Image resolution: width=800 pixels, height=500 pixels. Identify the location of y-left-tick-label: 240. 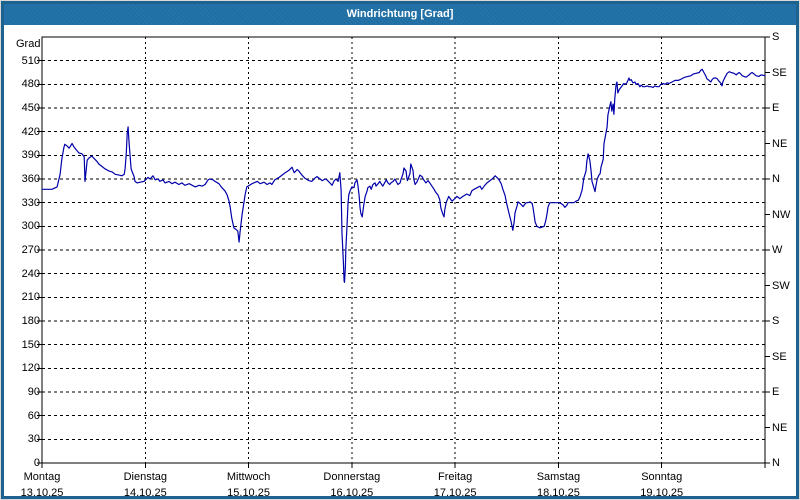
(30, 273).